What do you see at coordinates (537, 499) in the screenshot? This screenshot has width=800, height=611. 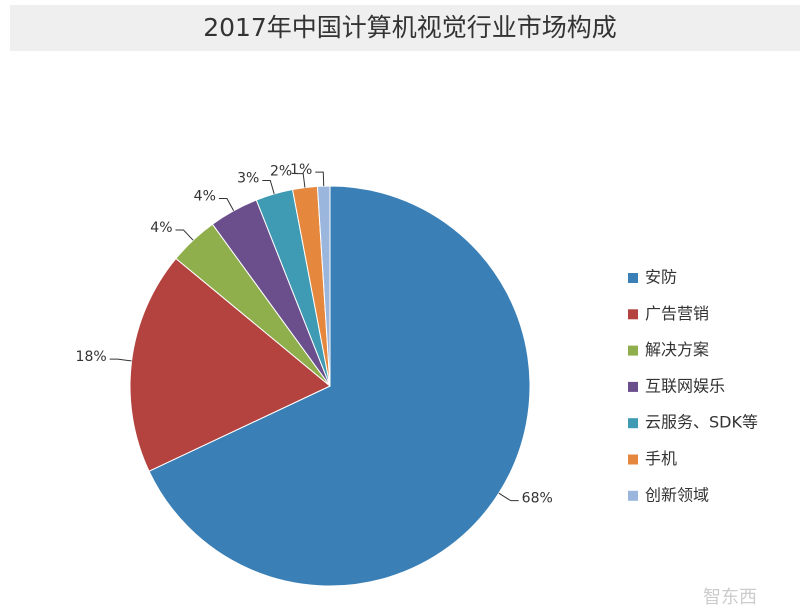 I see `data-label: 68%` at bounding box center [537, 499].